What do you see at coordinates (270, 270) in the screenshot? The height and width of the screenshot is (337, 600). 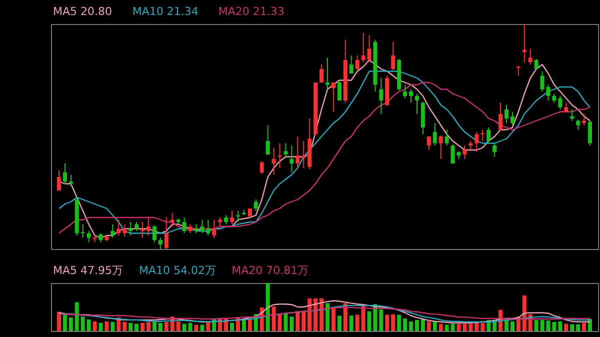 I see `text: MA20 70.81万` at bounding box center [270, 270].